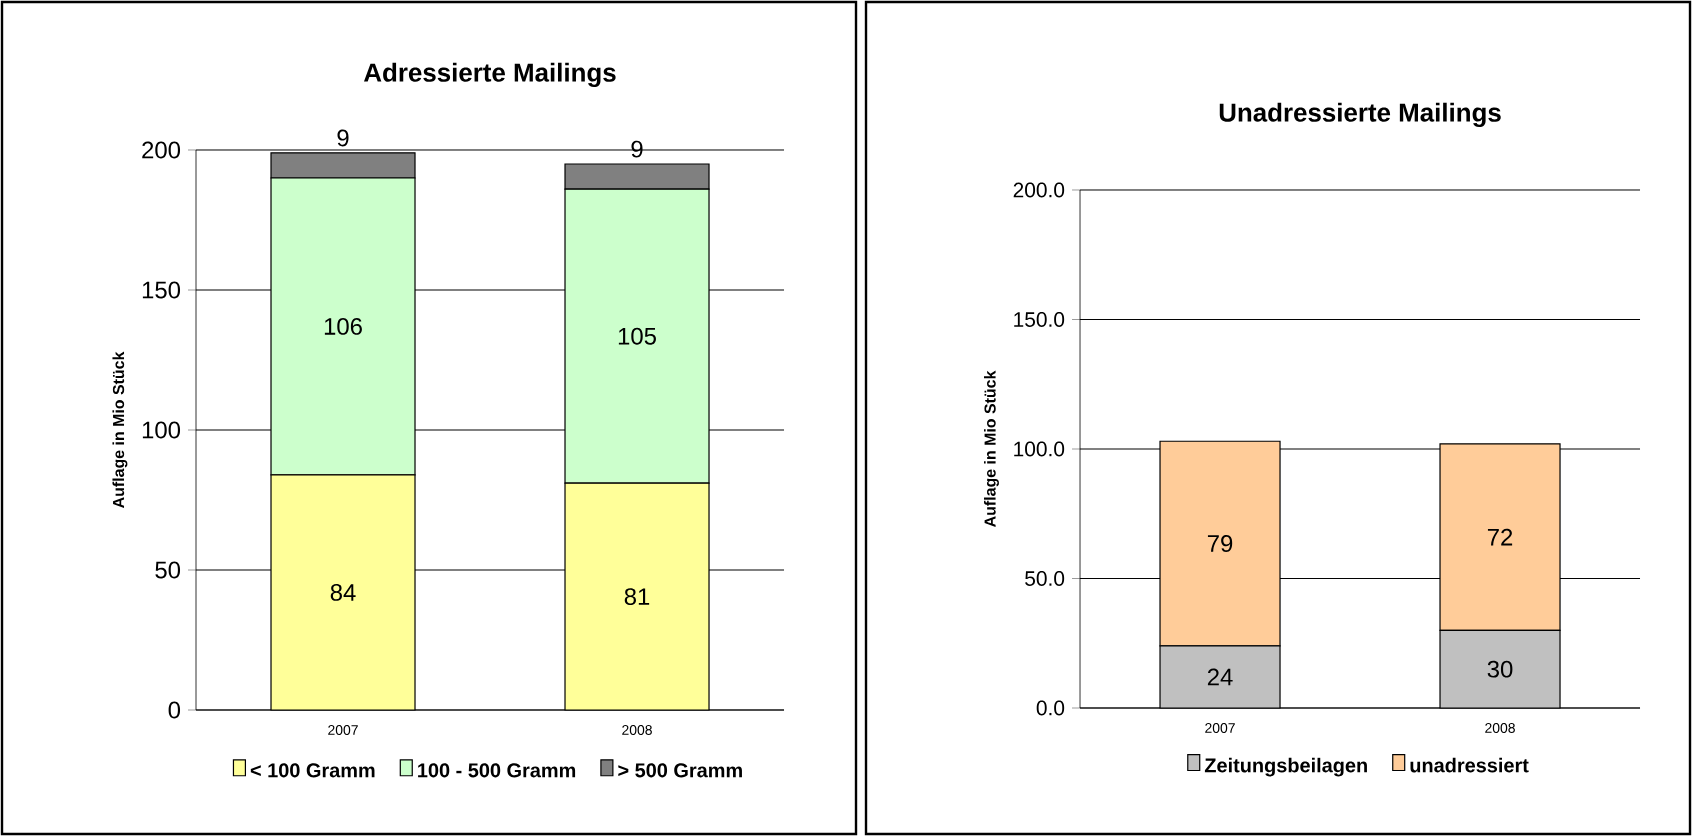 This screenshot has height=836, width=1692. What do you see at coordinates (1039, 190) in the screenshot?
I see `y-tick-label: 200.0` at bounding box center [1039, 190].